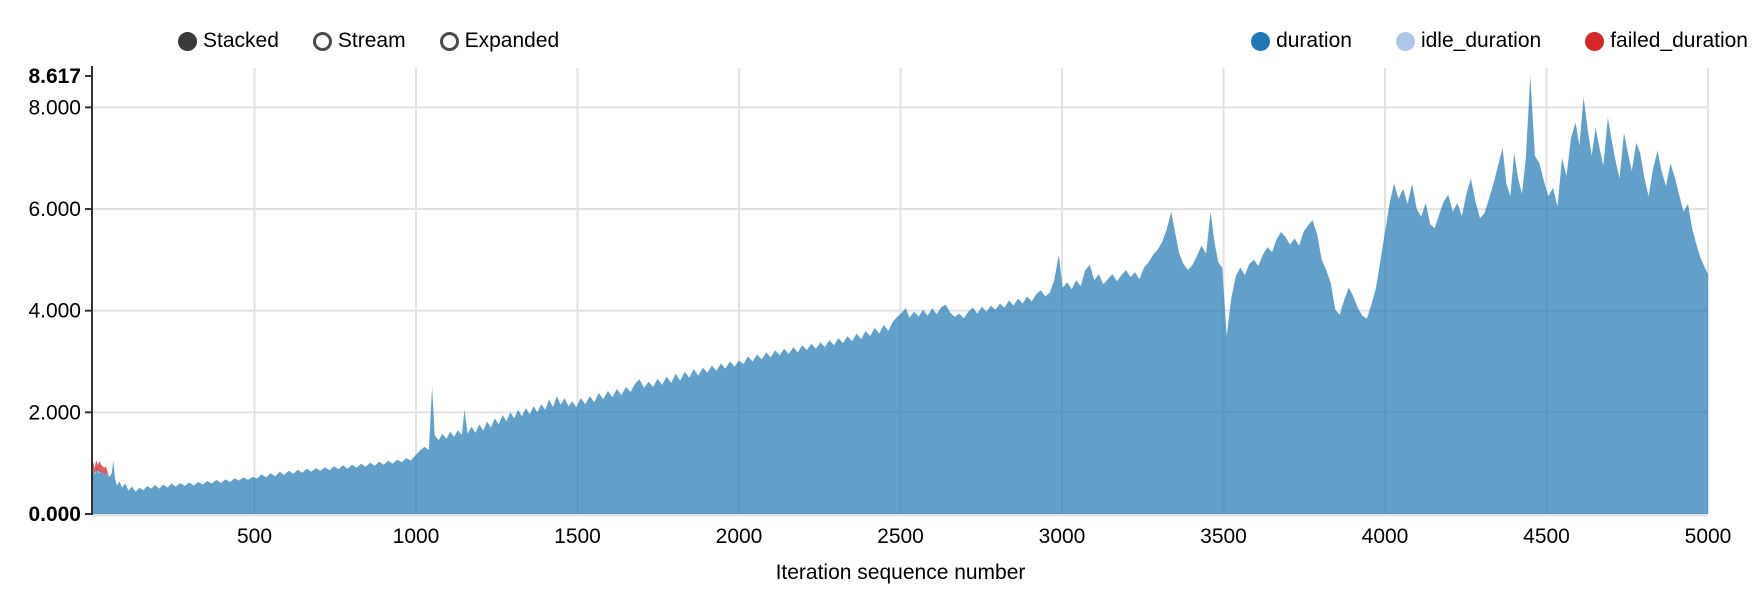 The image size is (1758, 604). I want to click on legend-idle-duration-label: idle_duration, so click(1481, 40).